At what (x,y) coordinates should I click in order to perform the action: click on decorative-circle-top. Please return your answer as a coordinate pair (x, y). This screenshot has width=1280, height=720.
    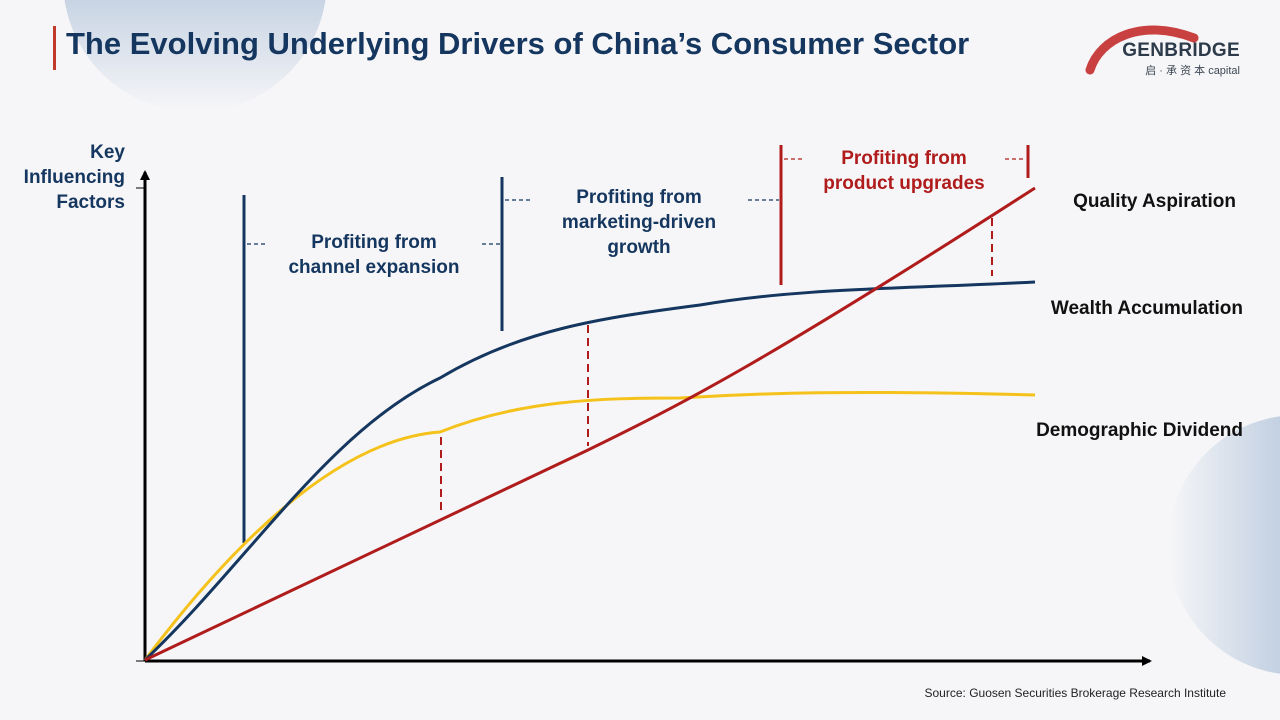
    Looking at the image, I should click on (195, 56).